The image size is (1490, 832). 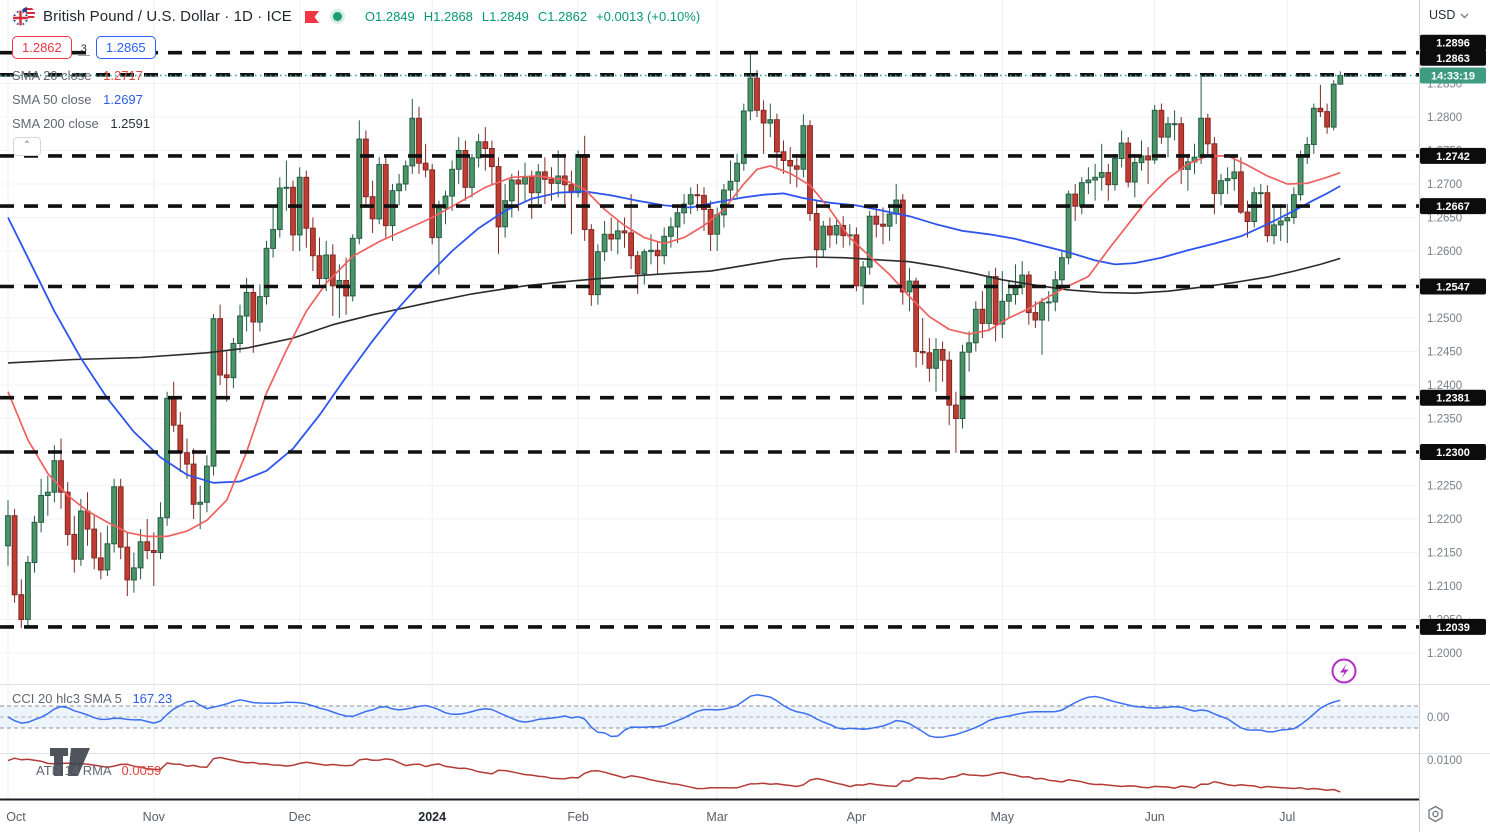 I want to click on price-axis-tick: 1.2700, so click(x=1444, y=185).